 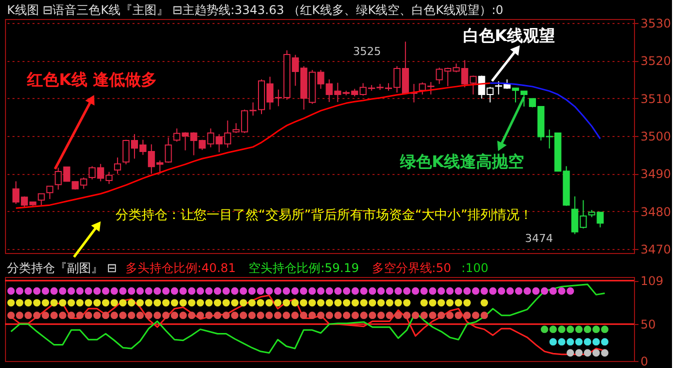 What do you see at coordinates (656, 99) in the screenshot?
I see `y-tick-label: 3510` at bounding box center [656, 99].